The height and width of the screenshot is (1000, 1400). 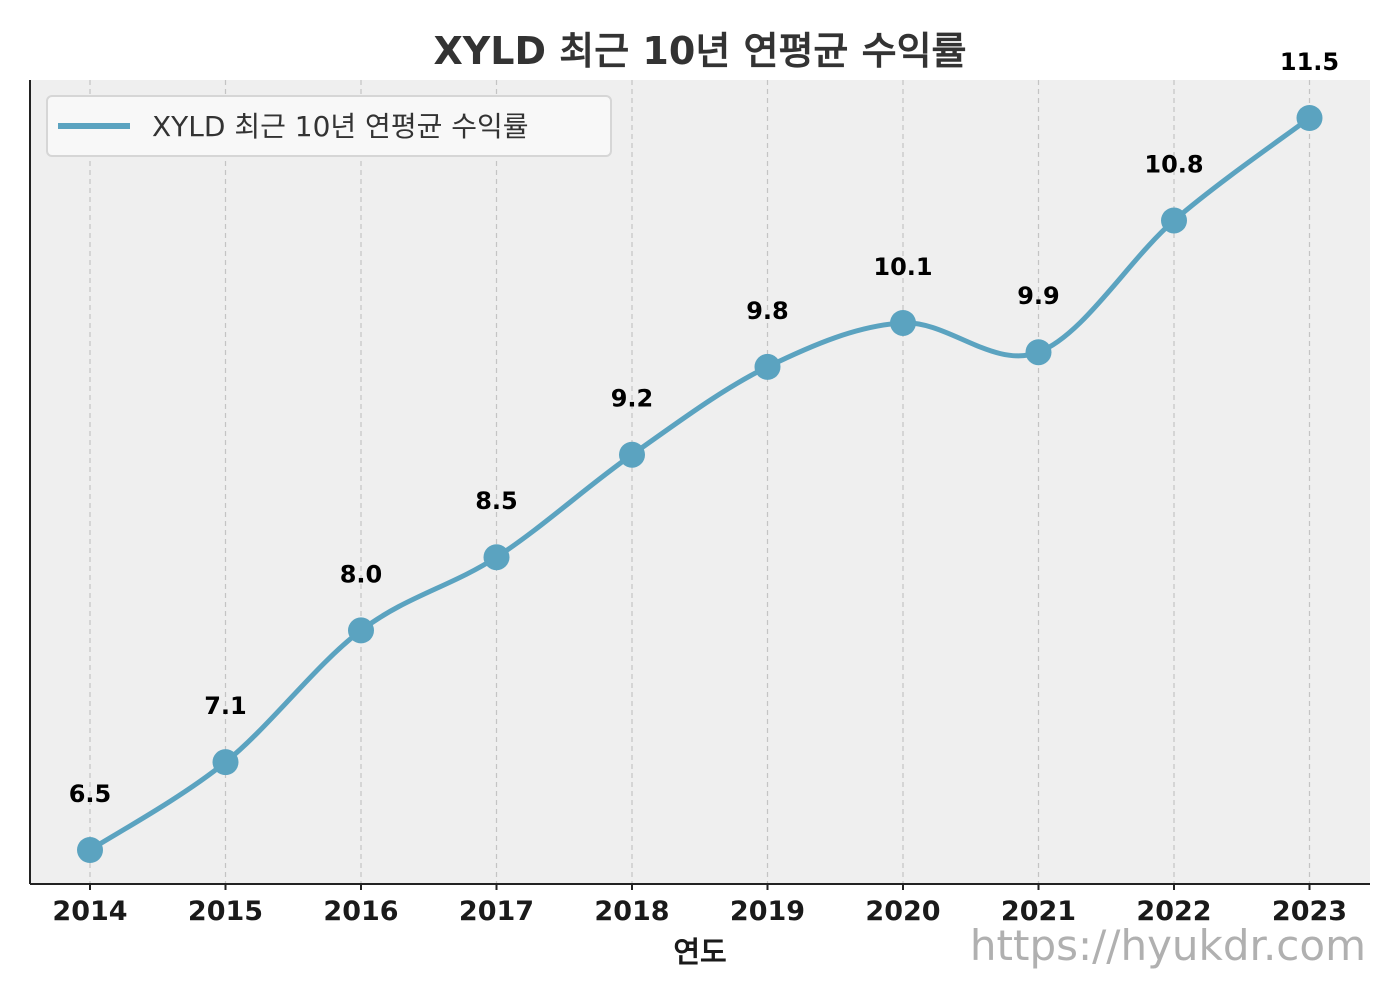 What do you see at coordinates (632, 399) in the screenshot?
I see `data-label: 9.2` at bounding box center [632, 399].